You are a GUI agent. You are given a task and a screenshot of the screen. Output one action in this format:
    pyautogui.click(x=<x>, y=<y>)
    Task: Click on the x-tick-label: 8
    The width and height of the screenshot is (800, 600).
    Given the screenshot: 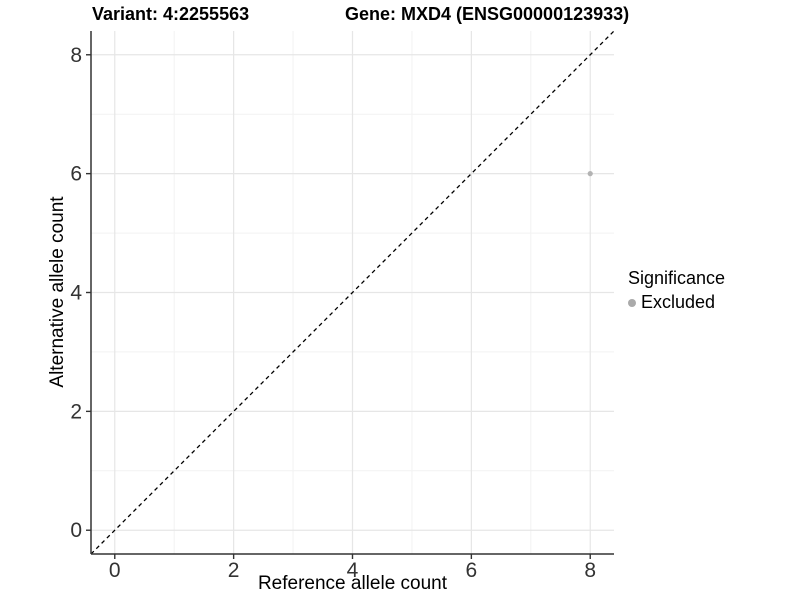 What is the action you would take?
    pyautogui.click(x=590, y=570)
    